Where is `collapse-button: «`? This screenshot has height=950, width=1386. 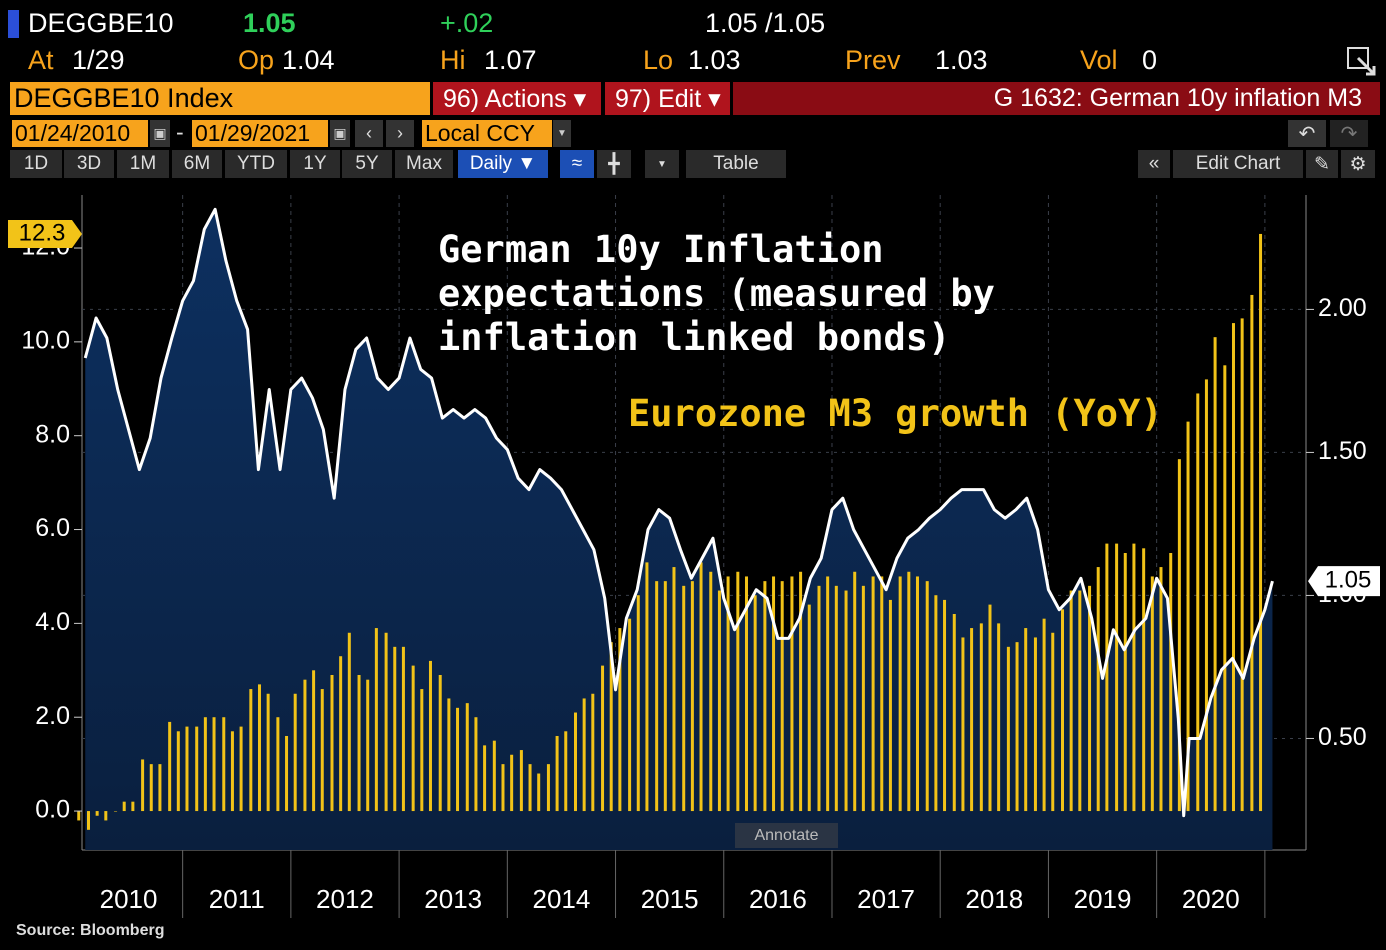 collapse-button: « is located at coordinates (1154, 164).